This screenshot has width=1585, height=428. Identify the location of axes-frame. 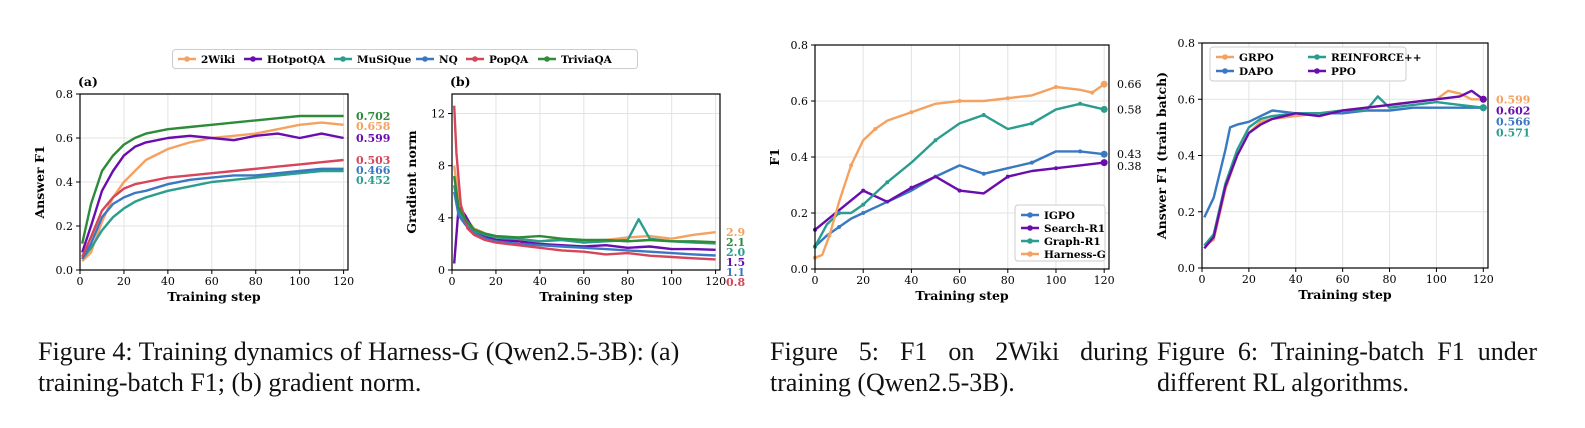
(586, 182).